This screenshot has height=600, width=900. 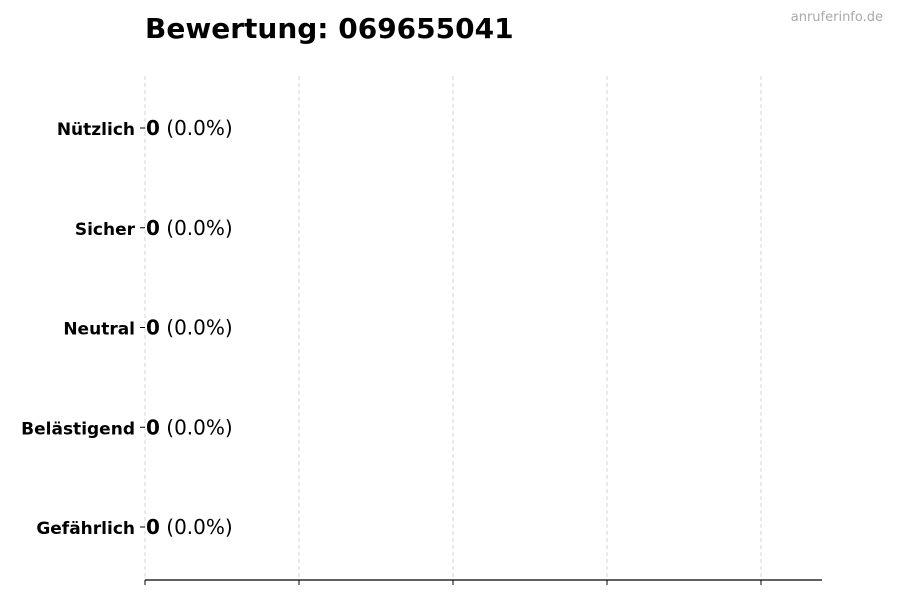 I want to click on y-tick-label: Nützlich, so click(x=96, y=130).